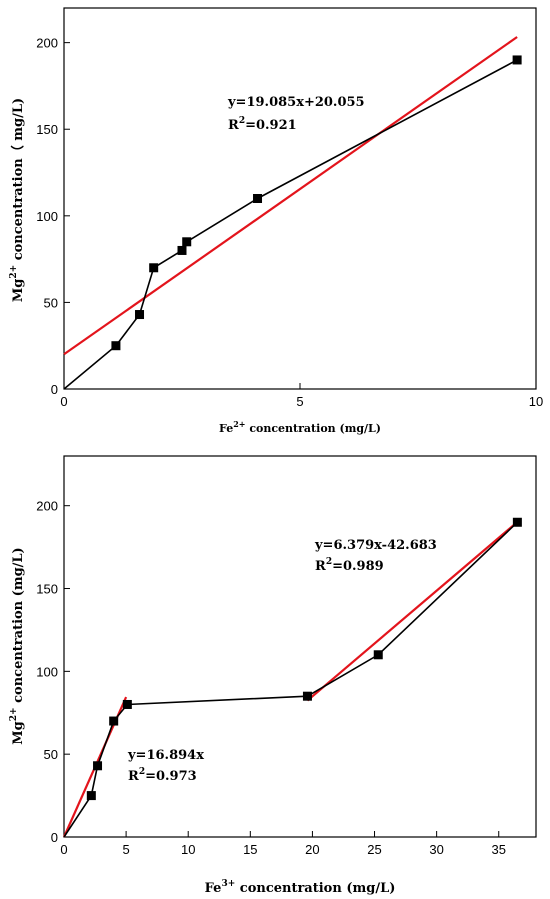  What do you see at coordinates (47, 589) in the screenshot?
I see `chart-2-y-tick-label: 150` at bounding box center [47, 589].